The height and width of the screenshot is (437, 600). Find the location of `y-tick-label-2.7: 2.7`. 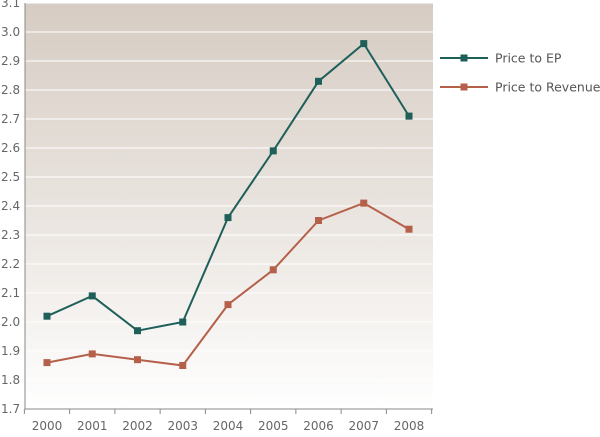

y-tick-label-2.7: 2.7 is located at coordinates (10, 119).